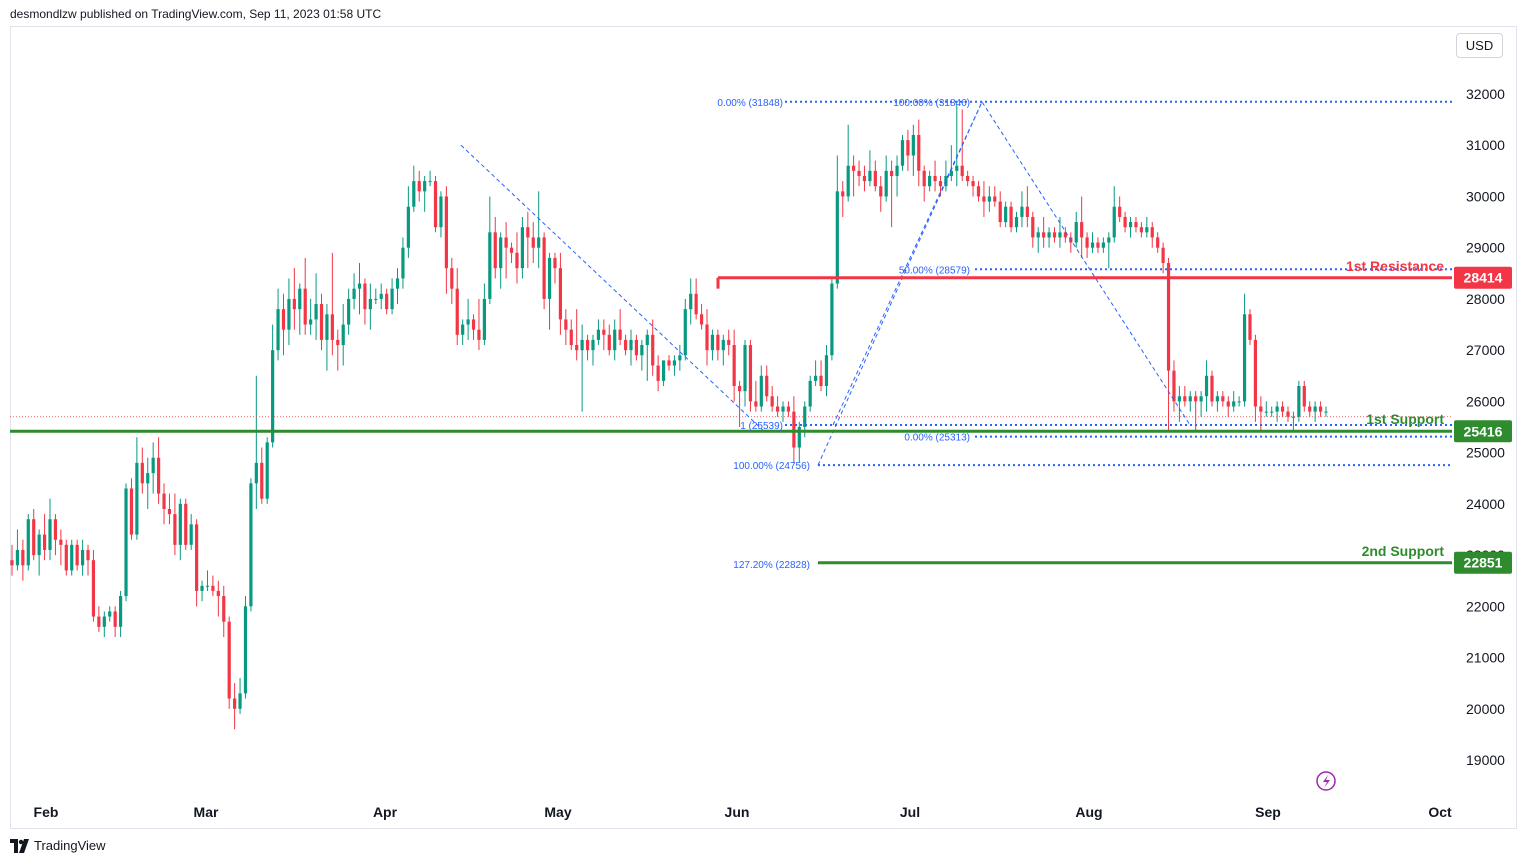  I want to click on fib-label: 100.00% (24756), so click(771, 466).